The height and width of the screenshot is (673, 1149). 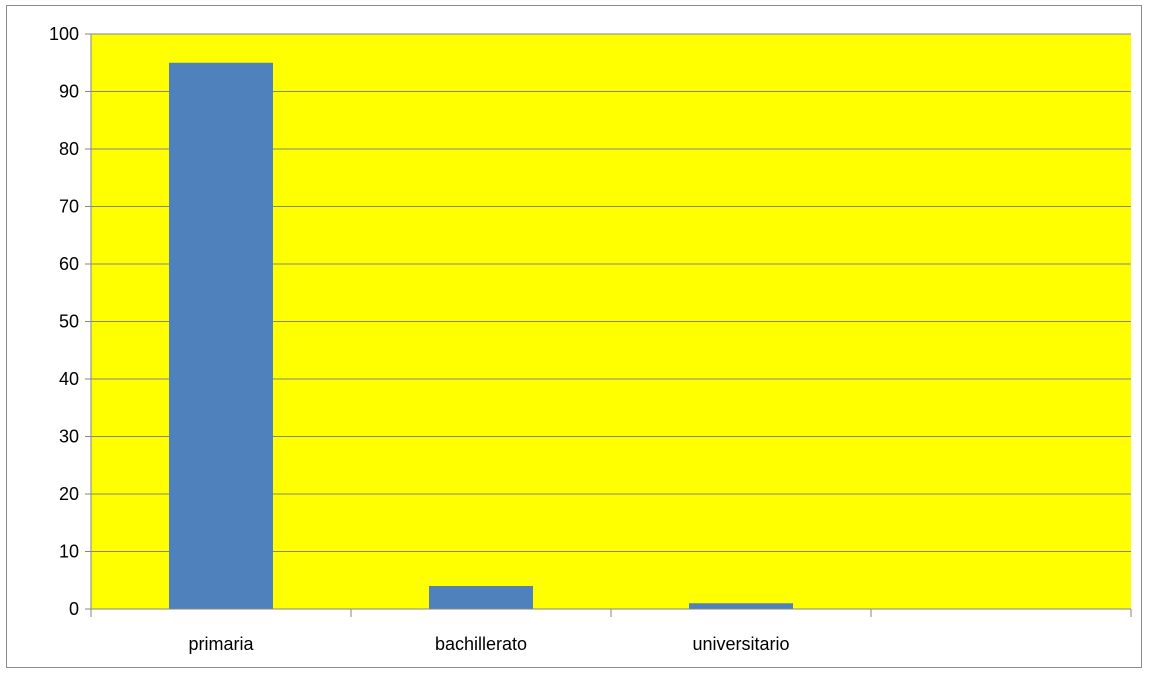 What do you see at coordinates (69, 437) in the screenshot?
I see `y-tick-label: 30` at bounding box center [69, 437].